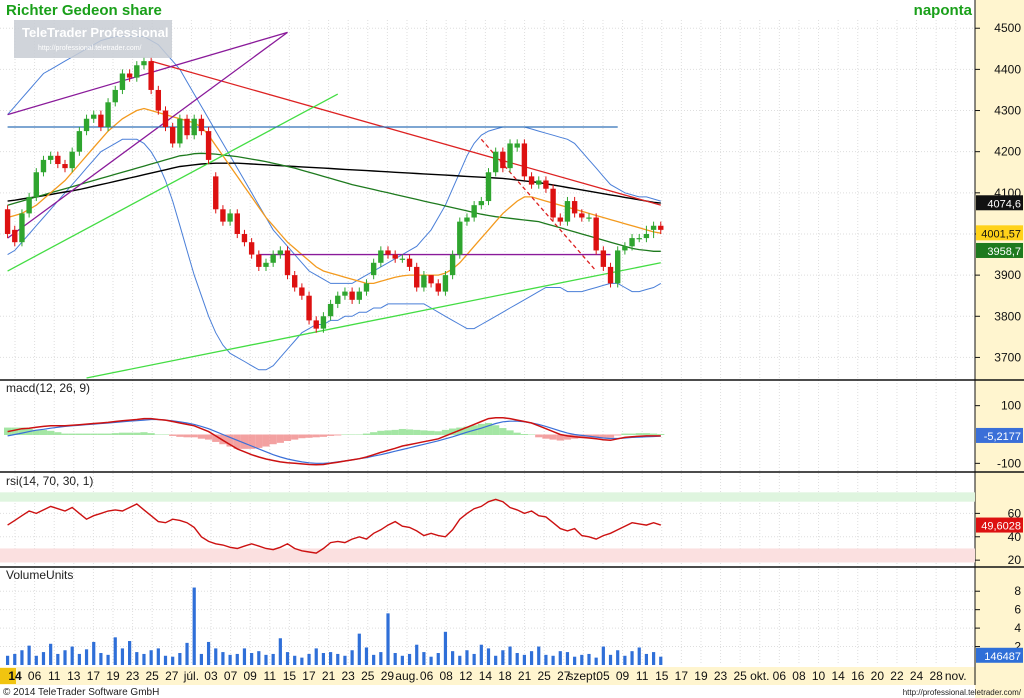 The width and height of the screenshot is (1024, 698). What do you see at coordinates (1004, 252) in the screenshot?
I see `last-value-sma50: 3958,7` at bounding box center [1004, 252].